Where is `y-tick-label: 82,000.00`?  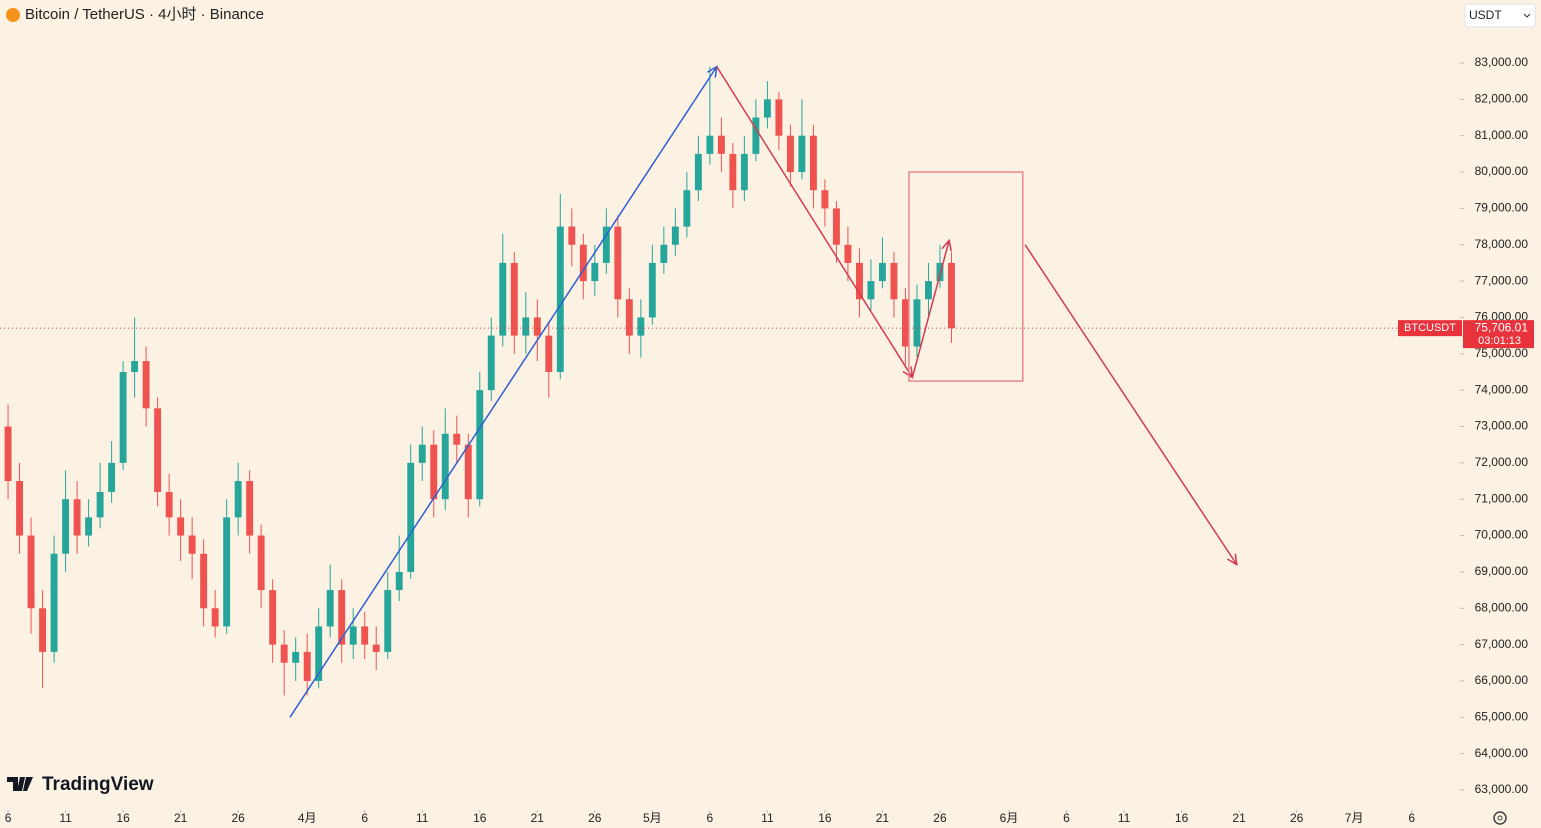
y-tick-label: 82,000.00 is located at coordinates (1502, 99).